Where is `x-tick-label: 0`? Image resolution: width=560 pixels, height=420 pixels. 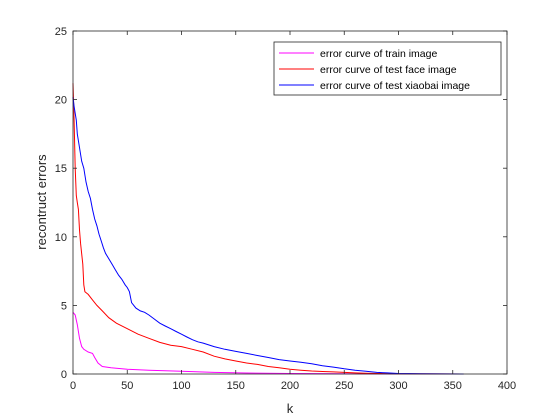
x-tick-label: 0 is located at coordinates (73, 386).